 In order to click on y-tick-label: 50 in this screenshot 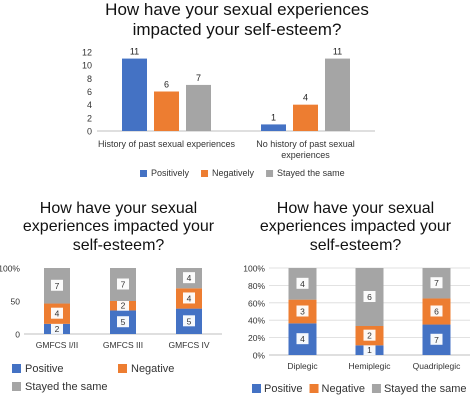, I will do `click(16, 302)`.